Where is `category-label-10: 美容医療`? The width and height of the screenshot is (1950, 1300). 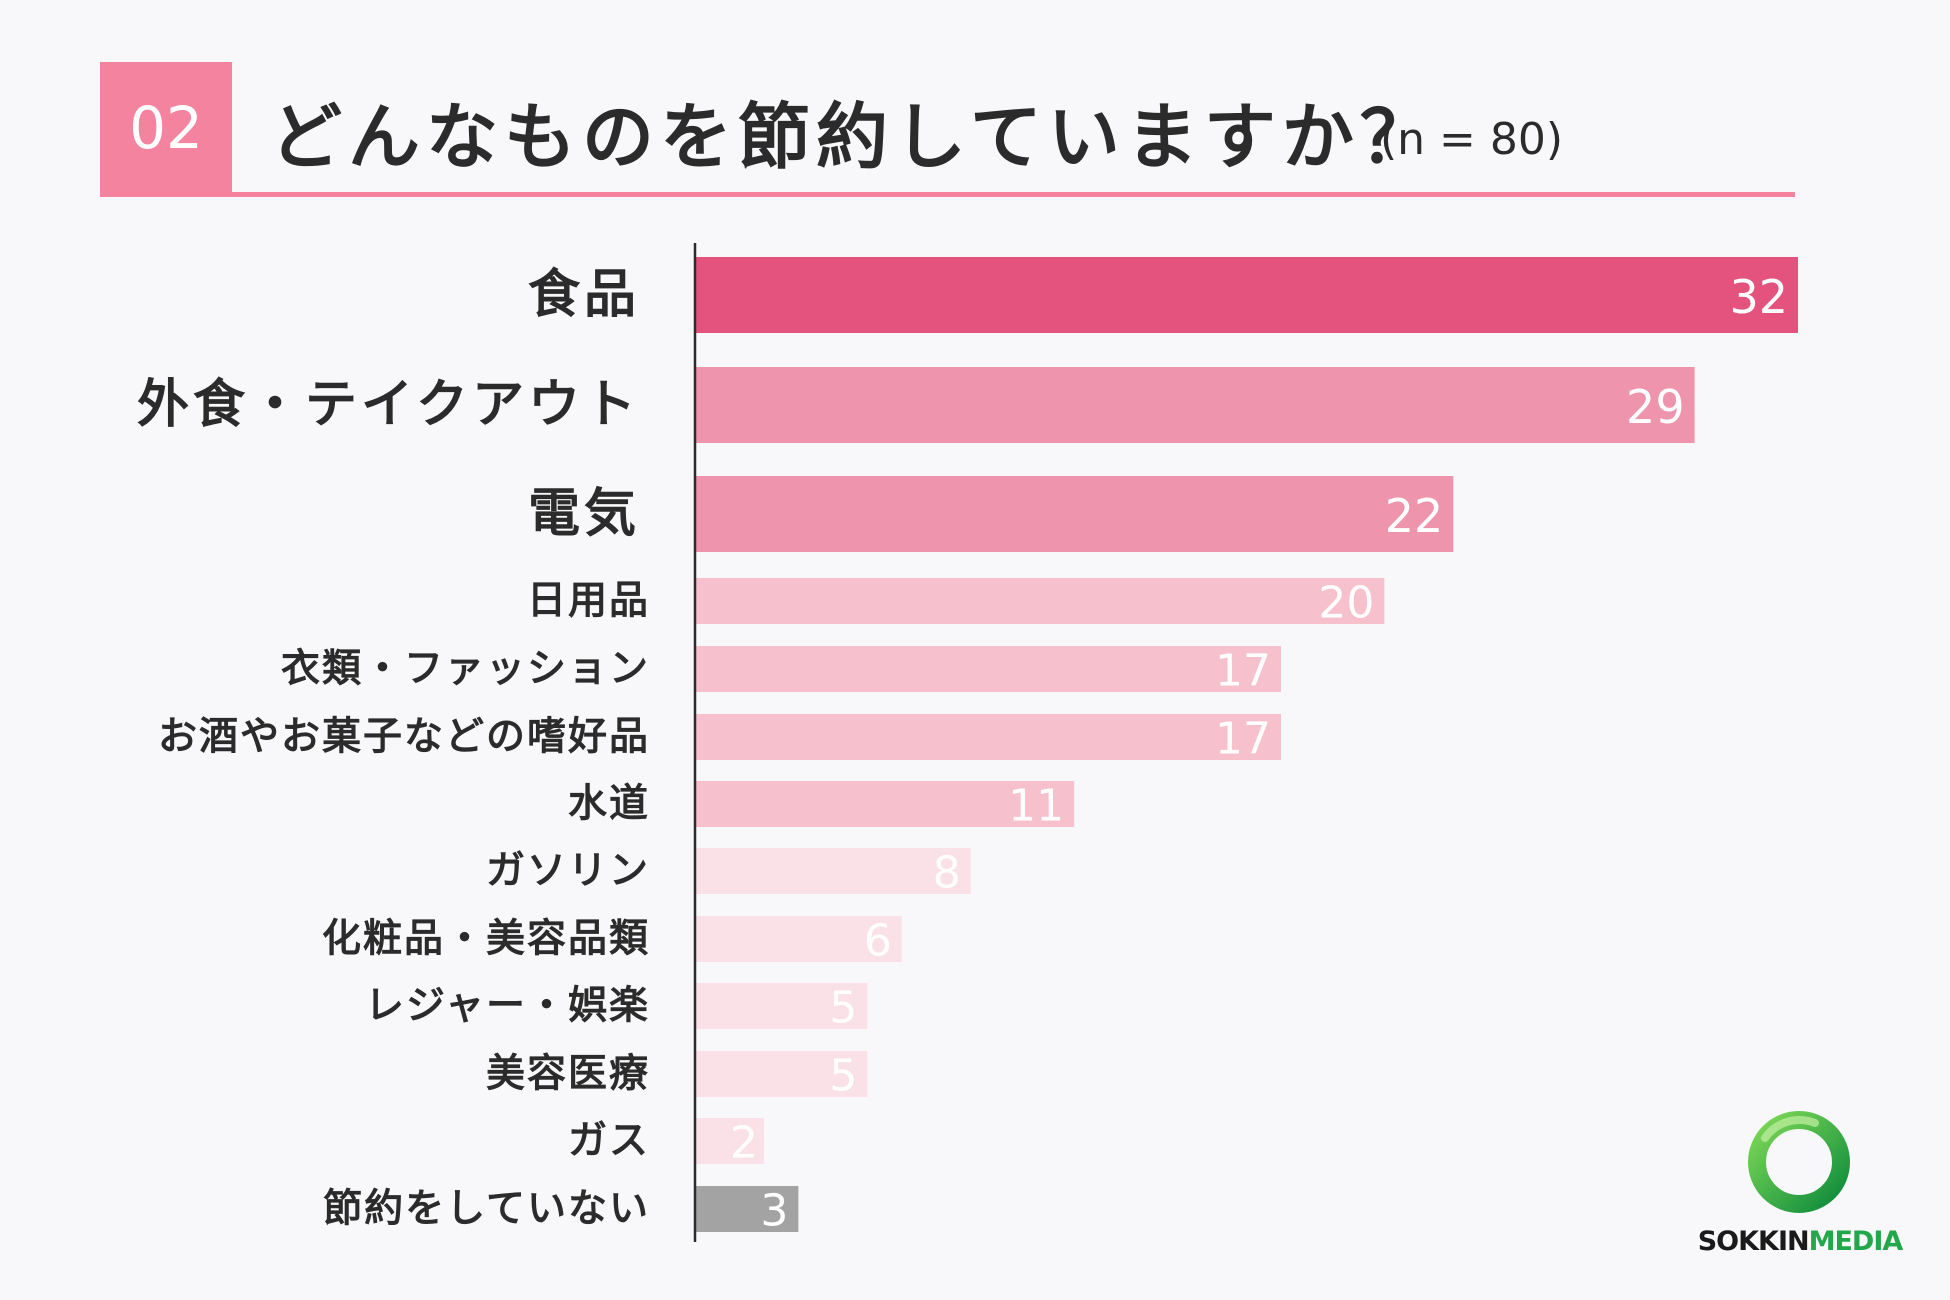 category-label-10: 美容医療 is located at coordinates (568, 1074).